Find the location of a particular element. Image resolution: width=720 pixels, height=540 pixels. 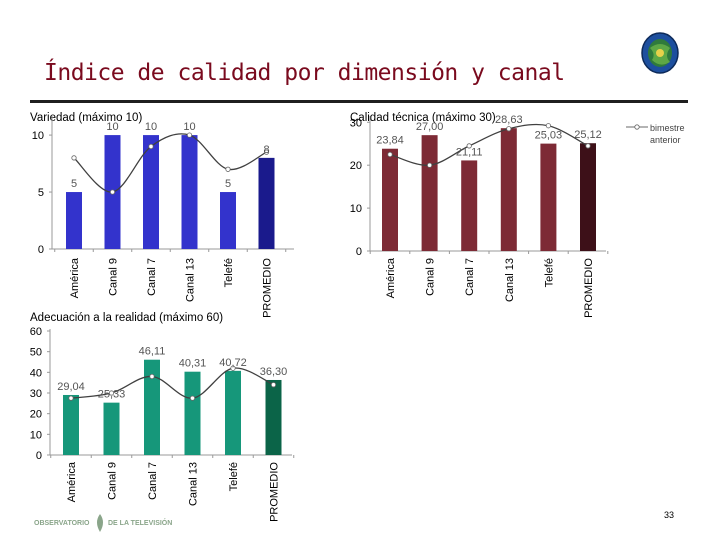

legend-label-line2: anterior is located at coordinates (665, 140).